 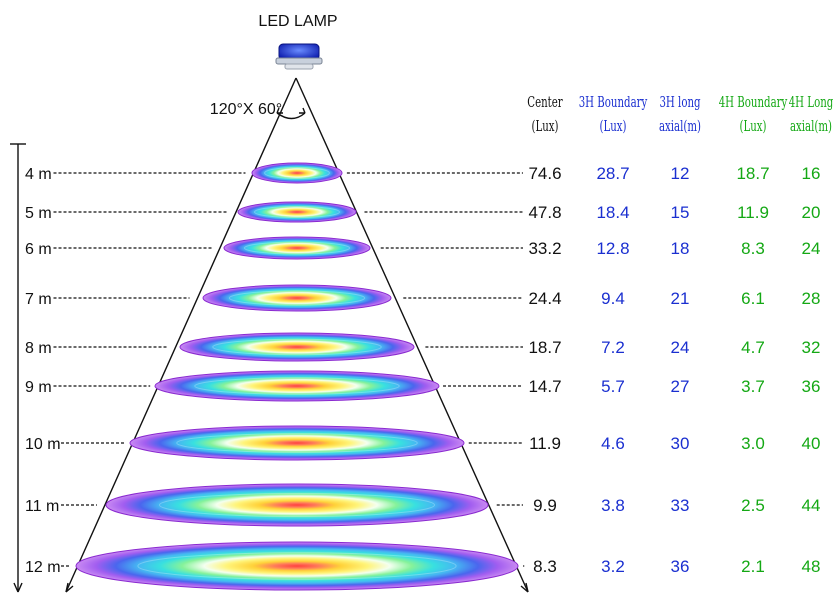 What do you see at coordinates (43, 444) in the screenshot?
I see `height-label: 10 m` at bounding box center [43, 444].